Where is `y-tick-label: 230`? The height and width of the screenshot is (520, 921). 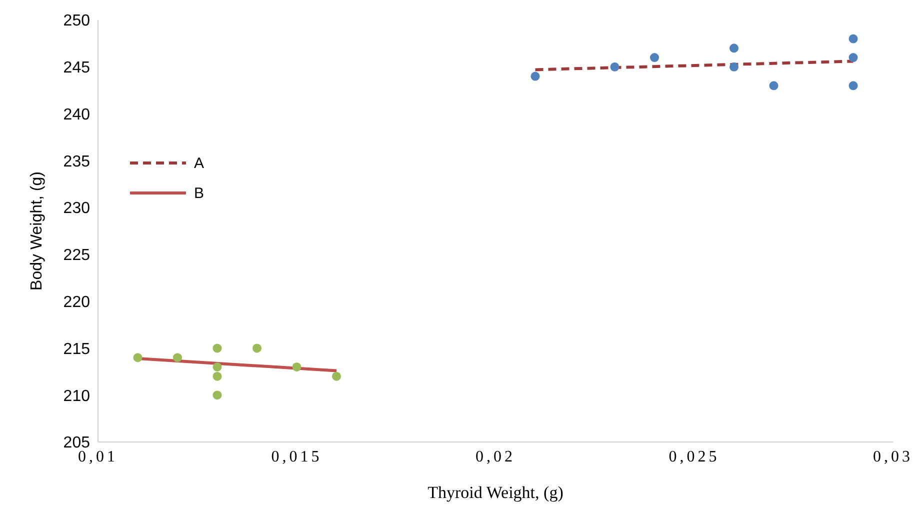 y-tick-label: 230 is located at coordinates (76, 209).